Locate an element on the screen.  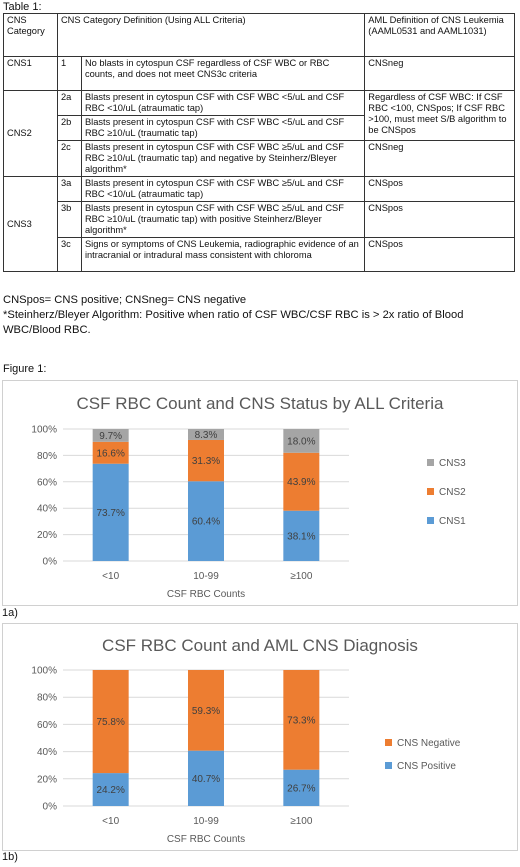
data-label: 31.3% is located at coordinates (206, 461).